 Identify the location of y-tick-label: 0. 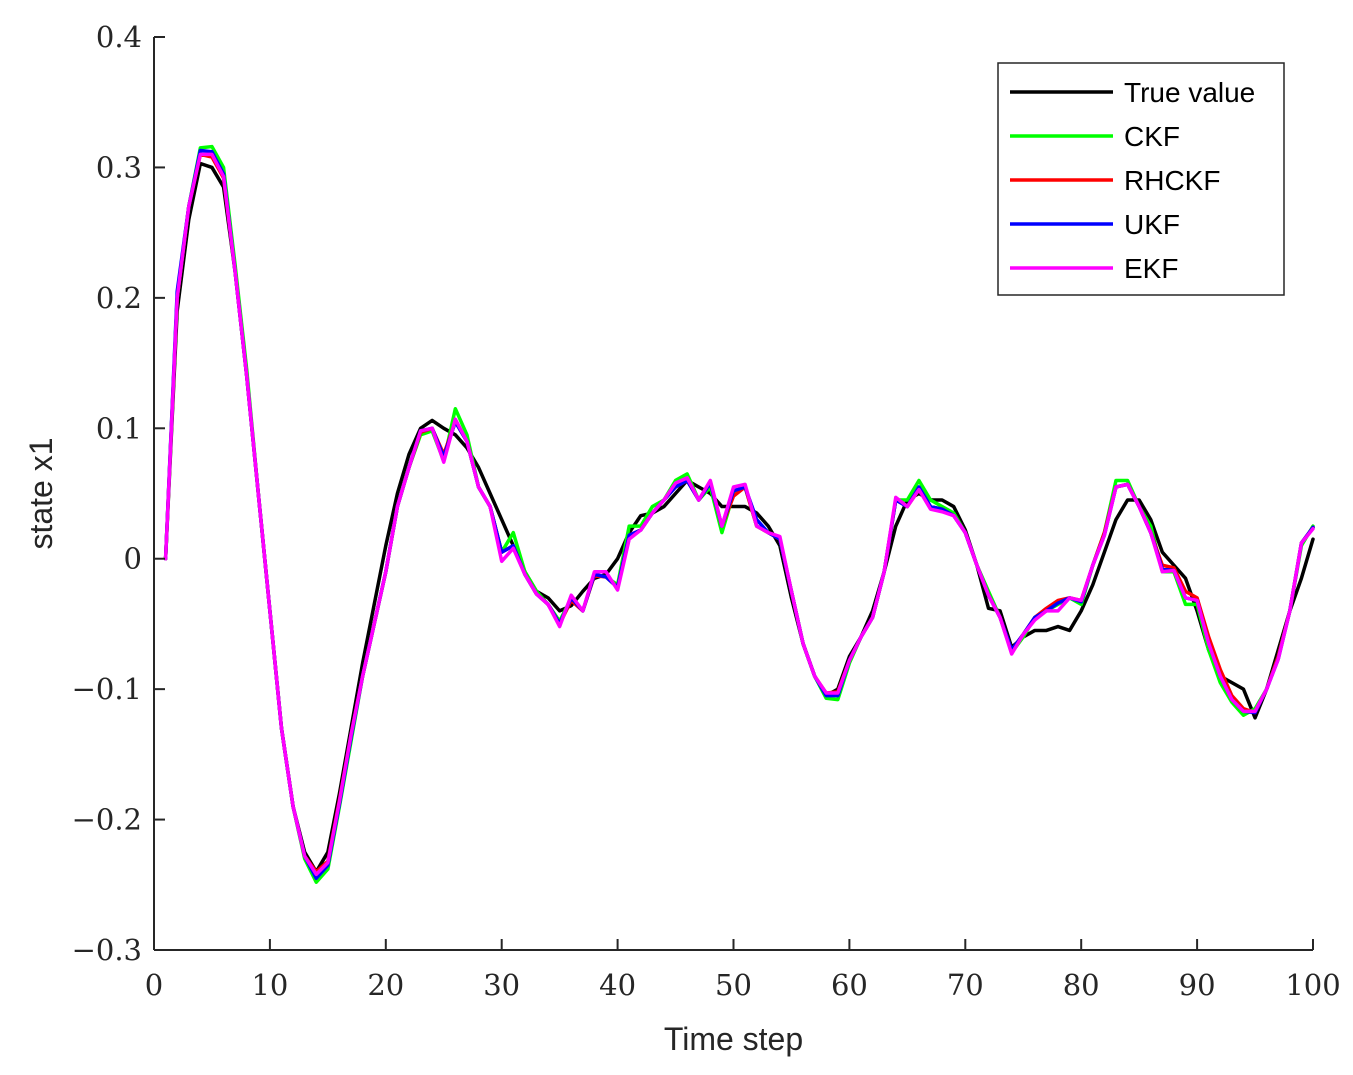
(133, 559).